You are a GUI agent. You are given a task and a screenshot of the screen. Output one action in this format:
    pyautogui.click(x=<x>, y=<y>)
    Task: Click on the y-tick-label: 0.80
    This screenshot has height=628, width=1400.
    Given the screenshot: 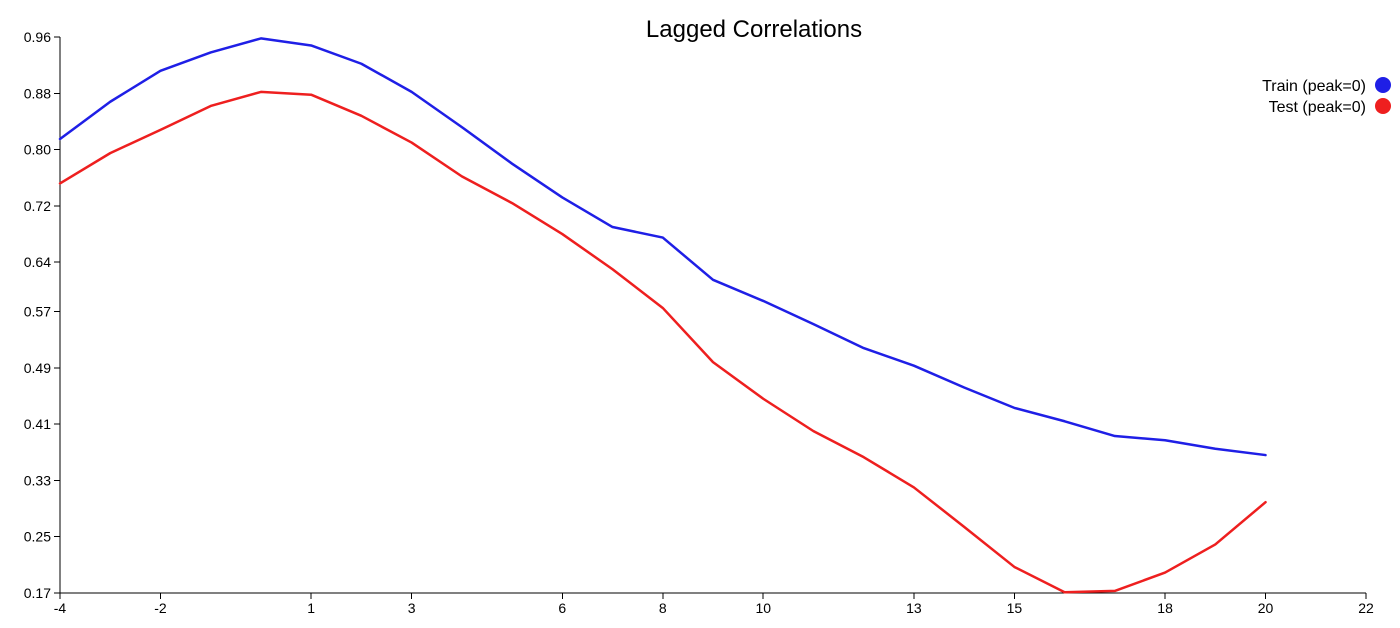 What is the action you would take?
    pyautogui.click(x=37, y=150)
    